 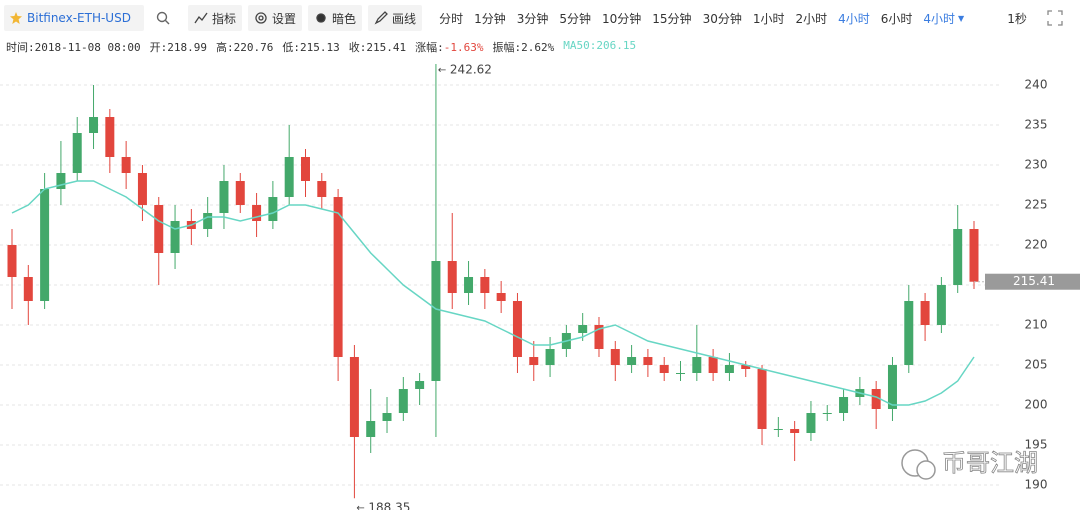 What do you see at coordinates (1036, 485) in the screenshot?
I see `y-tick-label: 190` at bounding box center [1036, 485].